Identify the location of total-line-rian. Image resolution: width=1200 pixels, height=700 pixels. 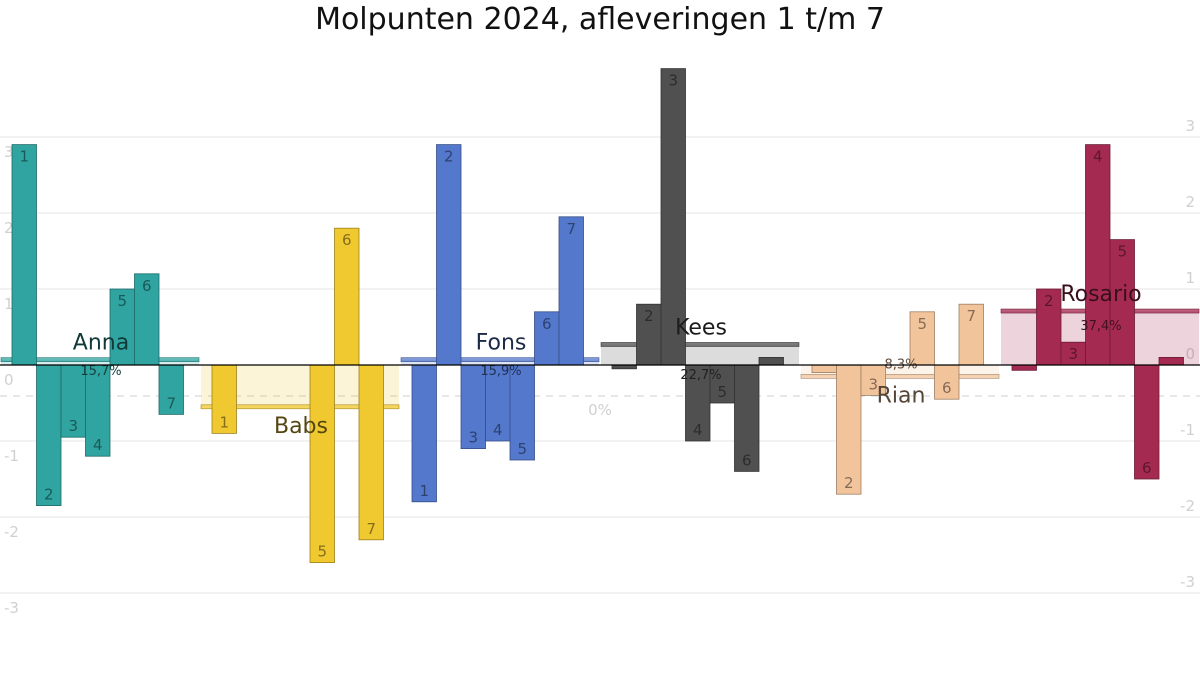
(900, 376).